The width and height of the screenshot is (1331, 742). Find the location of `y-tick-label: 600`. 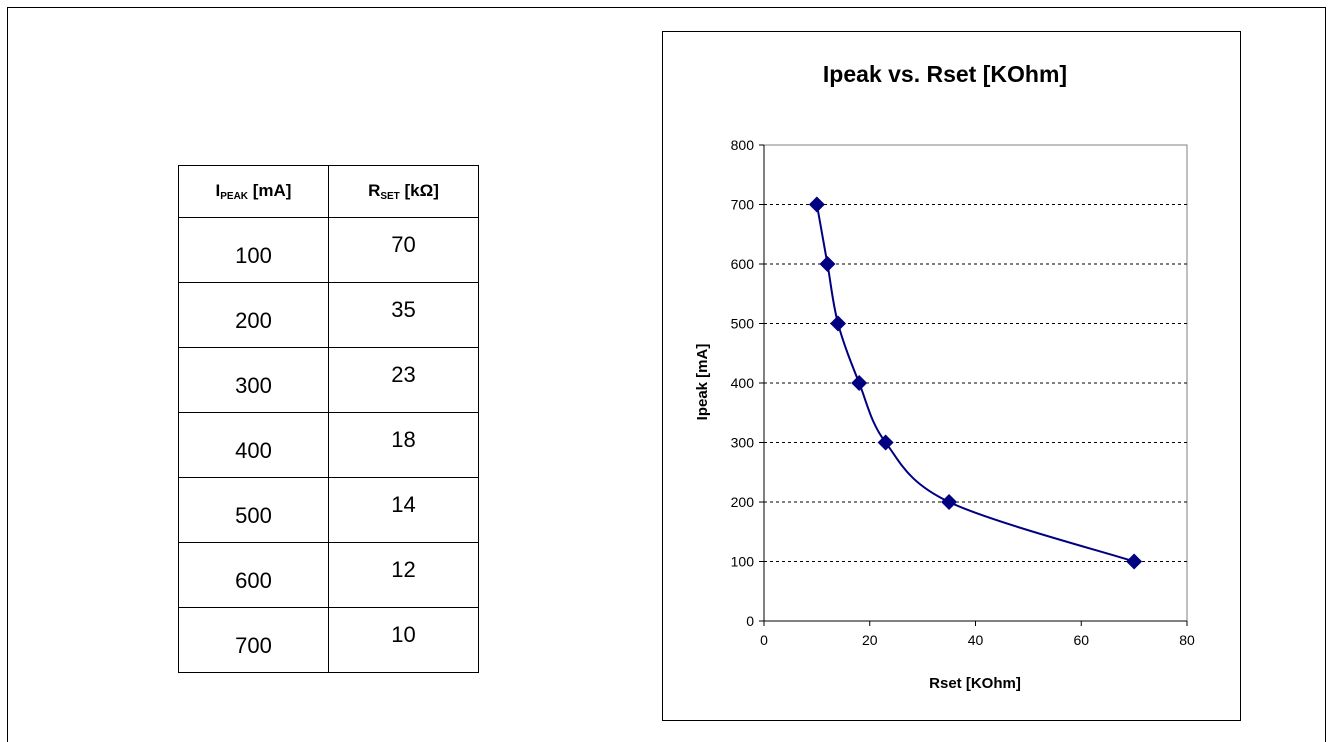

y-tick-label: 600 is located at coordinates (743, 264).